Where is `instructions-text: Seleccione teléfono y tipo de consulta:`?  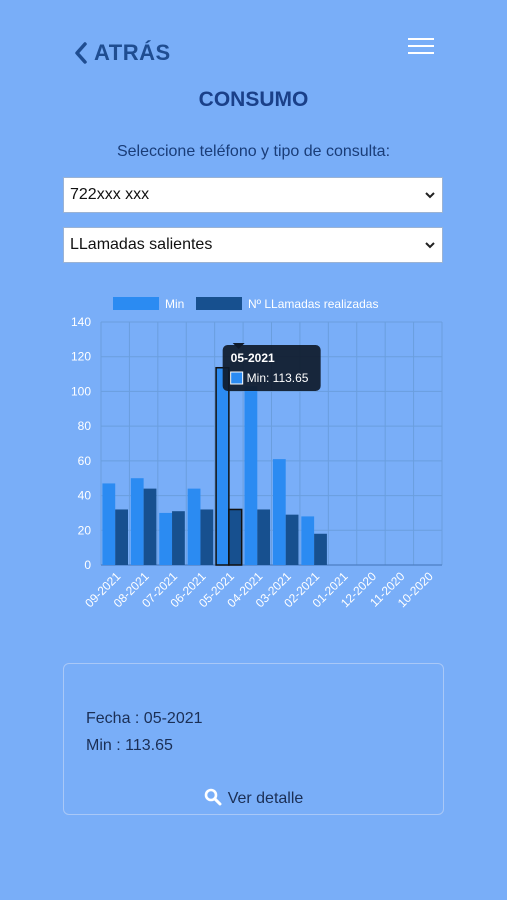 instructions-text: Seleccione teléfono y tipo de consulta: is located at coordinates (253, 151).